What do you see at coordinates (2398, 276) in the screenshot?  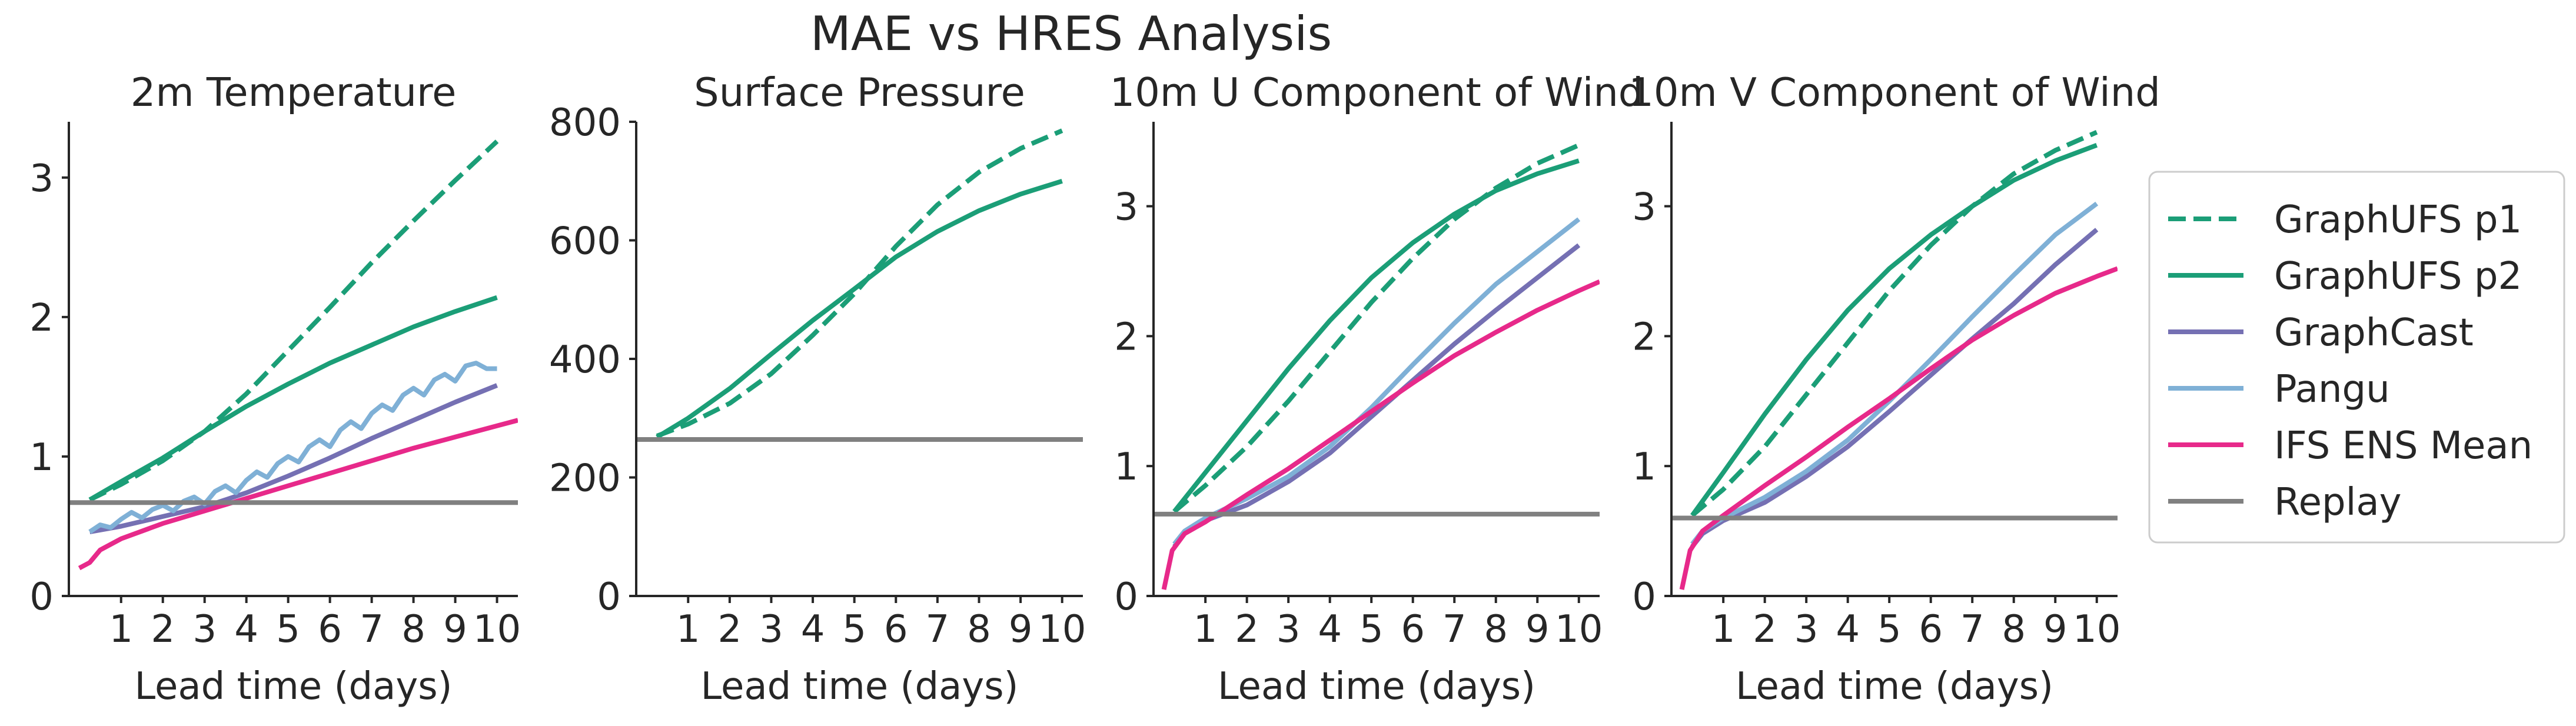 I see `legend-label: GraphUFS p2` at bounding box center [2398, 276].